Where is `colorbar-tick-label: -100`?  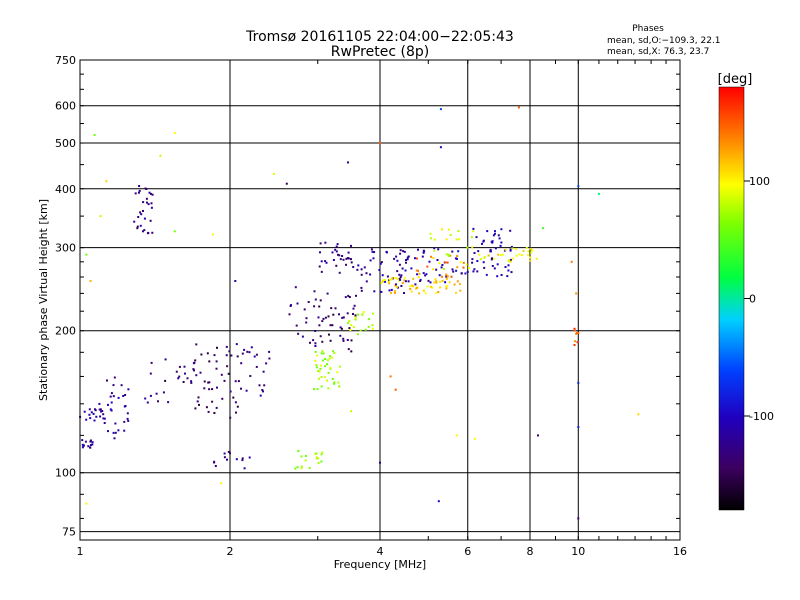
colorbar-tick-label: -100 is located at coordinates (761, 416).